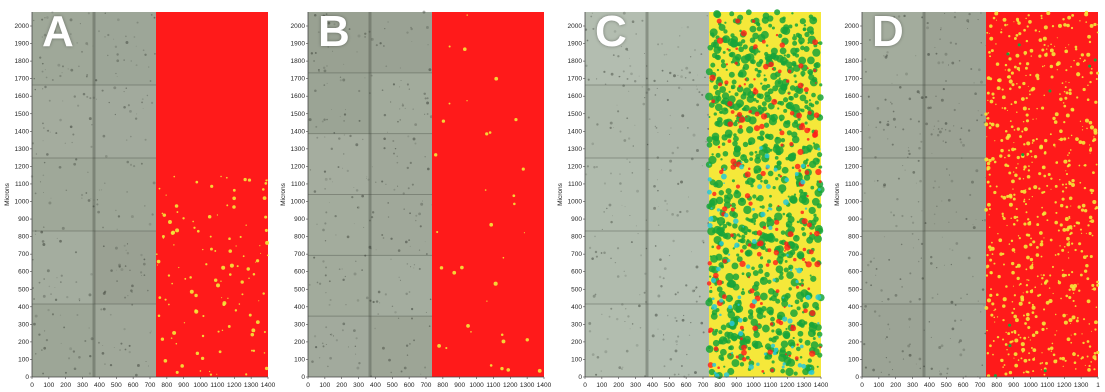 The width and height of the screenshot is (1105, 392). Describe the element at coordinates (575, 202) in the screenshot. I see `y-tick-label: 1000` at that location.